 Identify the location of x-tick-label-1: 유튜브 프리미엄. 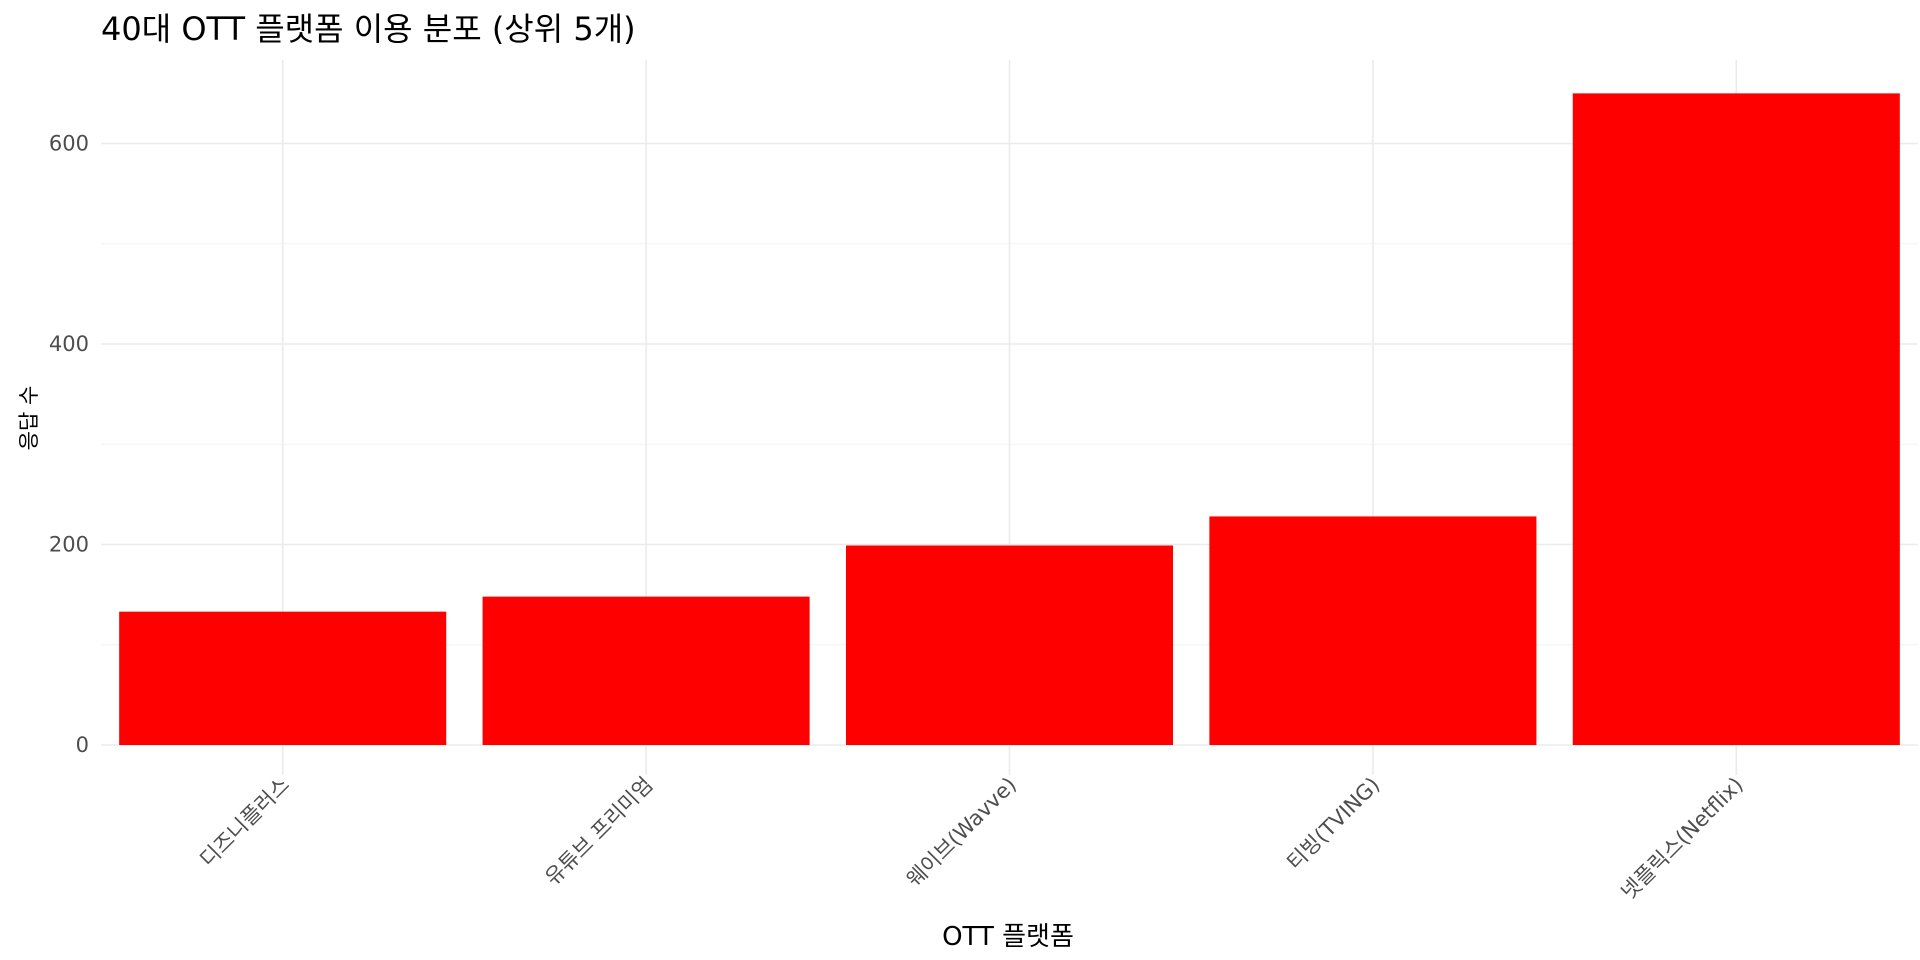
(598, 831).